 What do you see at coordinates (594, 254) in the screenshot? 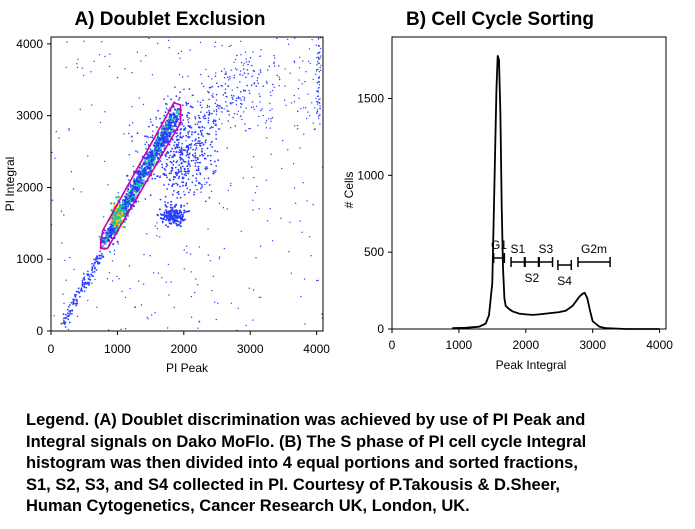
I see `sort-region-g2m: G2m` at bounding box center [594, 254].